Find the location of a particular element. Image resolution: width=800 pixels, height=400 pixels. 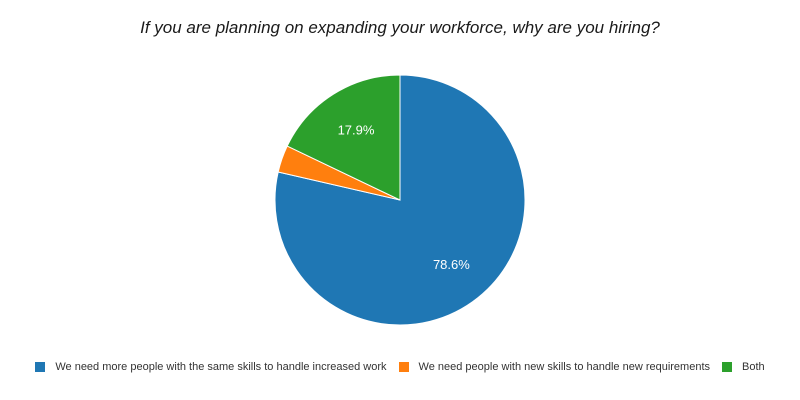

pie-slice-both is located at coordinates (343, 137).